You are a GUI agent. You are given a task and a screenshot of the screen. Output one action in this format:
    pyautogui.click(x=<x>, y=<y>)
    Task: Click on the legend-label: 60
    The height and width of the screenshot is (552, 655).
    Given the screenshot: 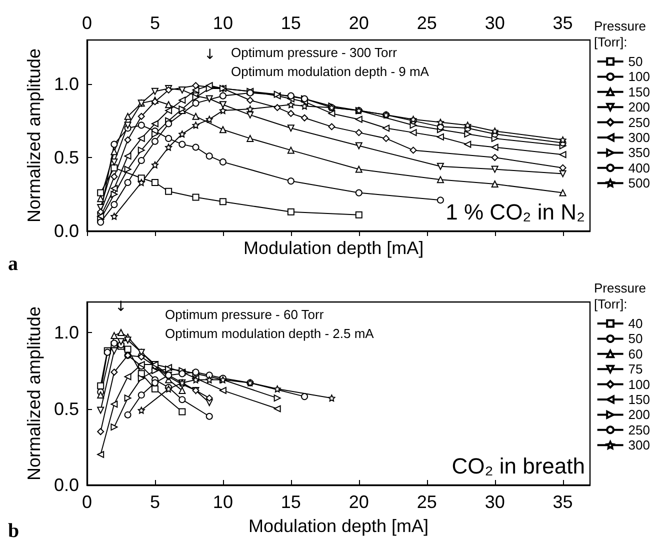 What is the action you would take?
    pyautogui.click(x=635, y=354)
    